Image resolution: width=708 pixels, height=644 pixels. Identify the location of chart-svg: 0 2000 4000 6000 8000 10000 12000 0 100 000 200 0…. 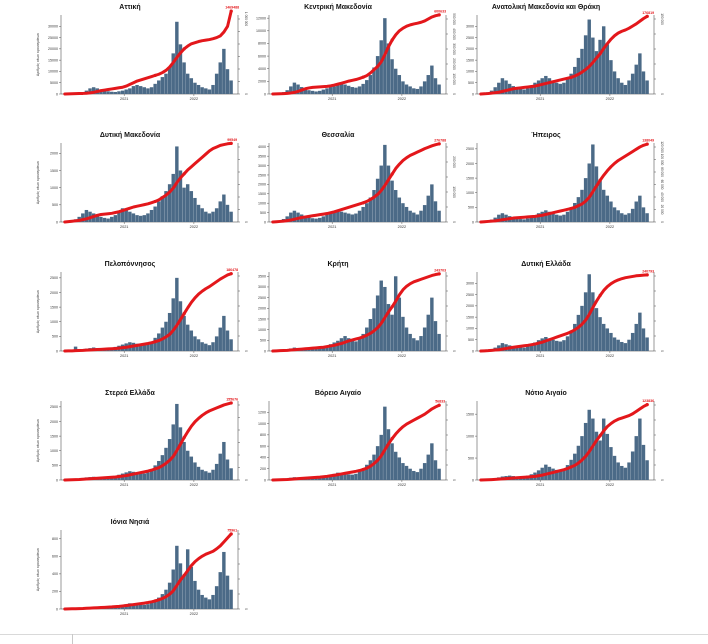
(356, 55).